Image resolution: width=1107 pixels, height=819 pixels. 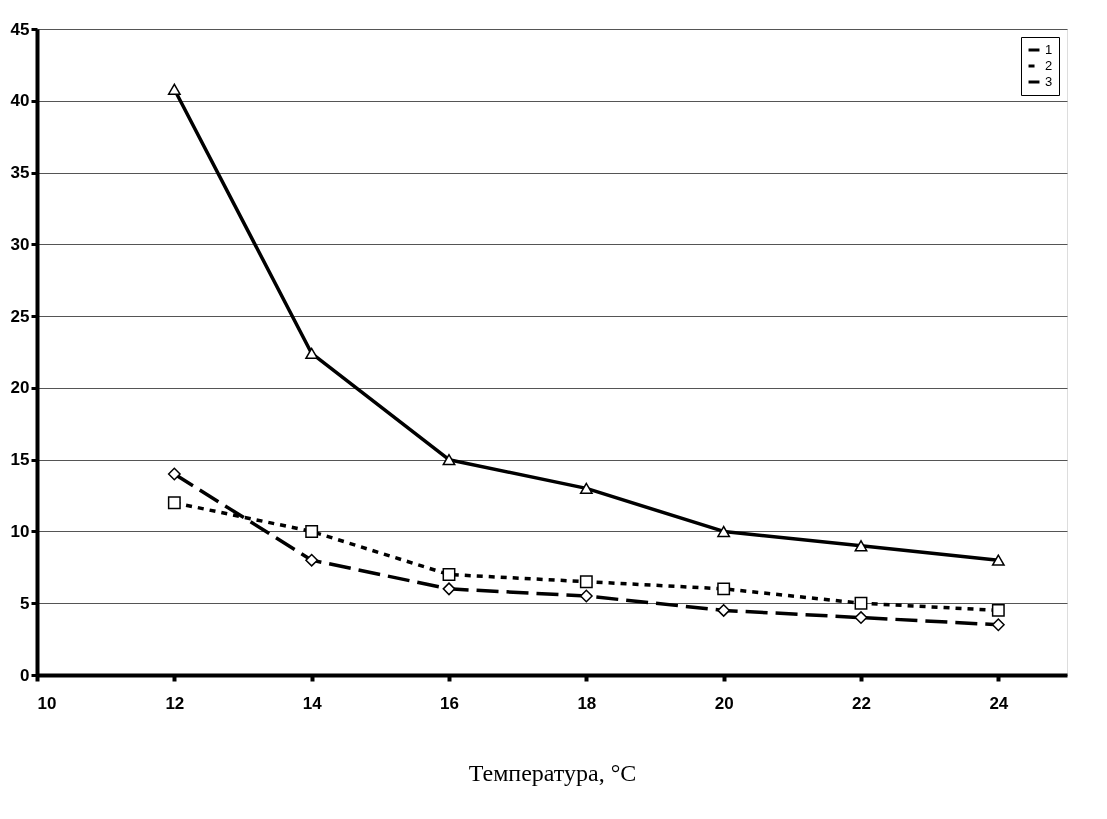 I want to click on x-axis-title: Температура, °C, so click(x=552, y=772).